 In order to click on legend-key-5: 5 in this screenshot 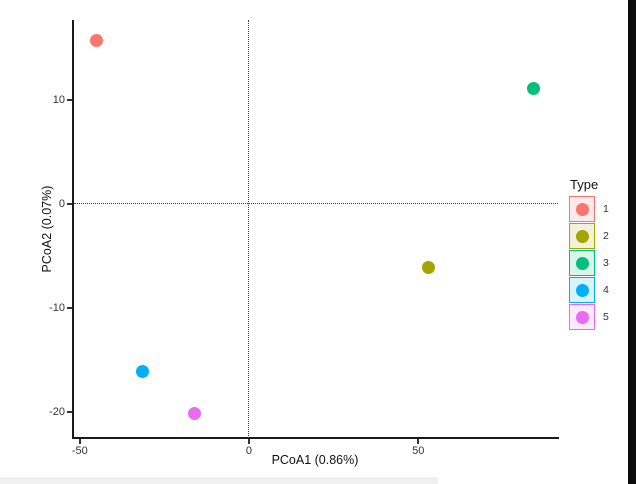, I will do `click(589, 317)`.